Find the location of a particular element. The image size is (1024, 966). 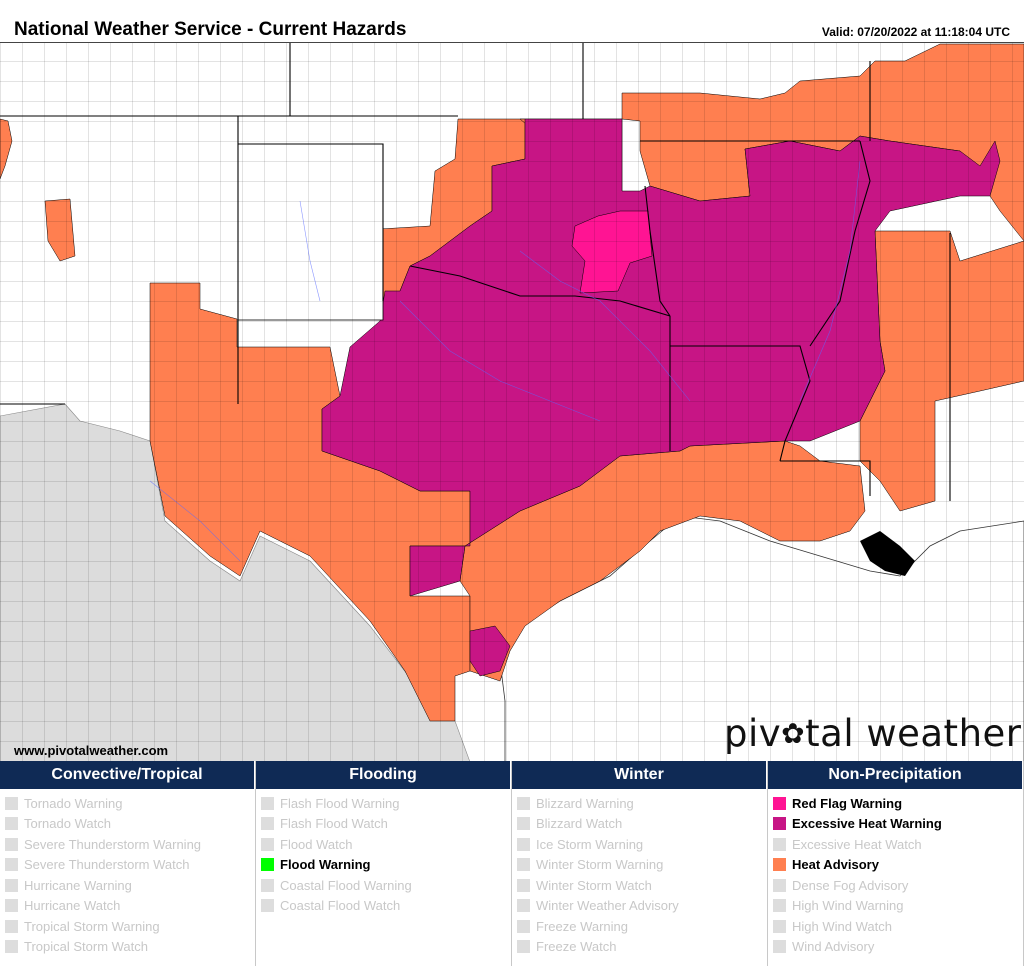

legend-label: Coastal Flood Warning is located at coordinates (346, 885).